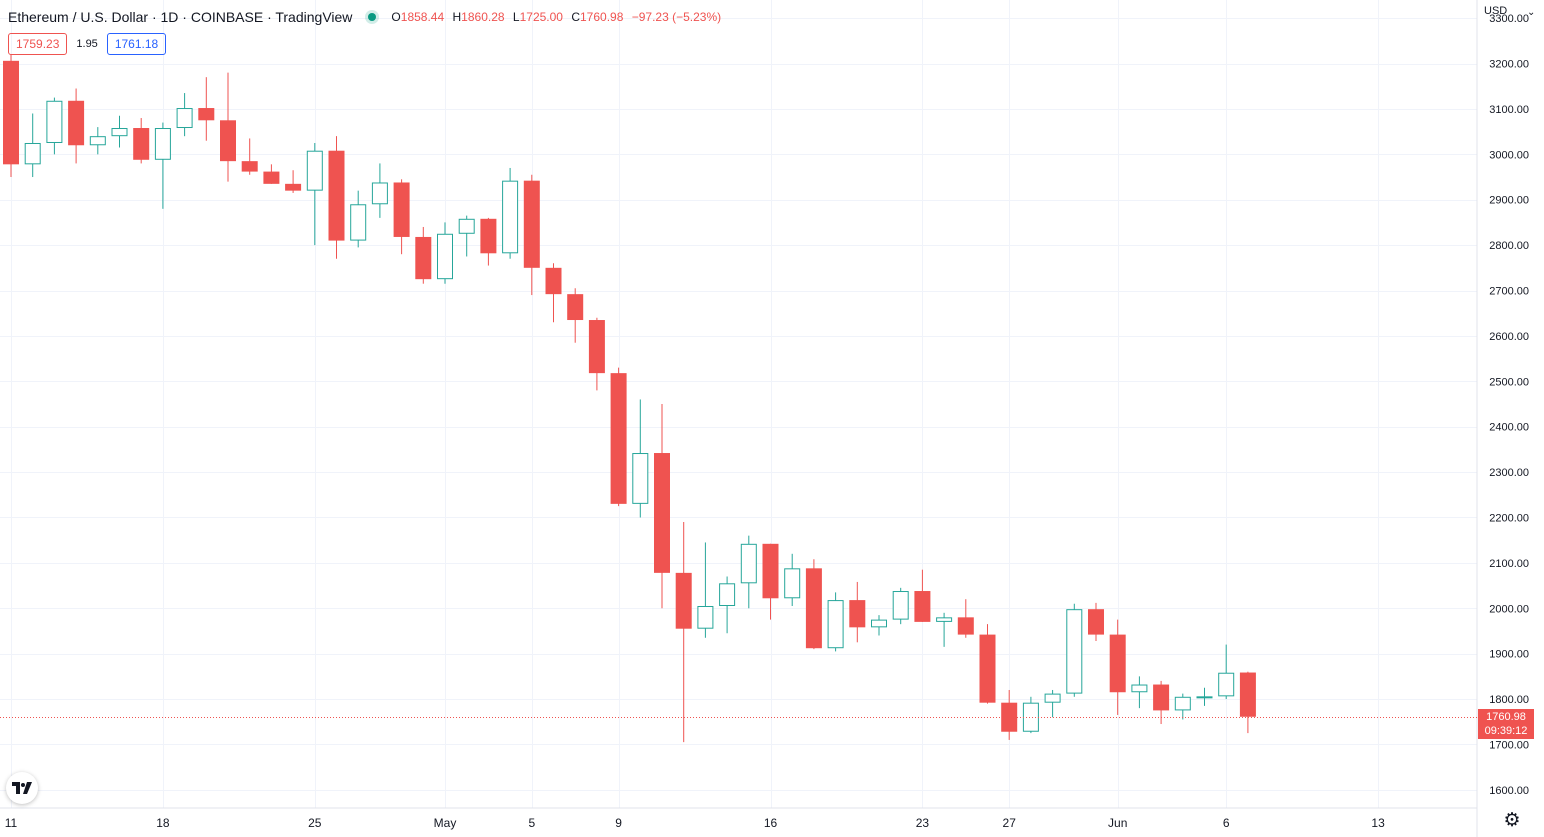 The image size is (1544, 837). Describe the element at coordinates (516, 17) in the screenshot. I see `low-label: L` at that location.